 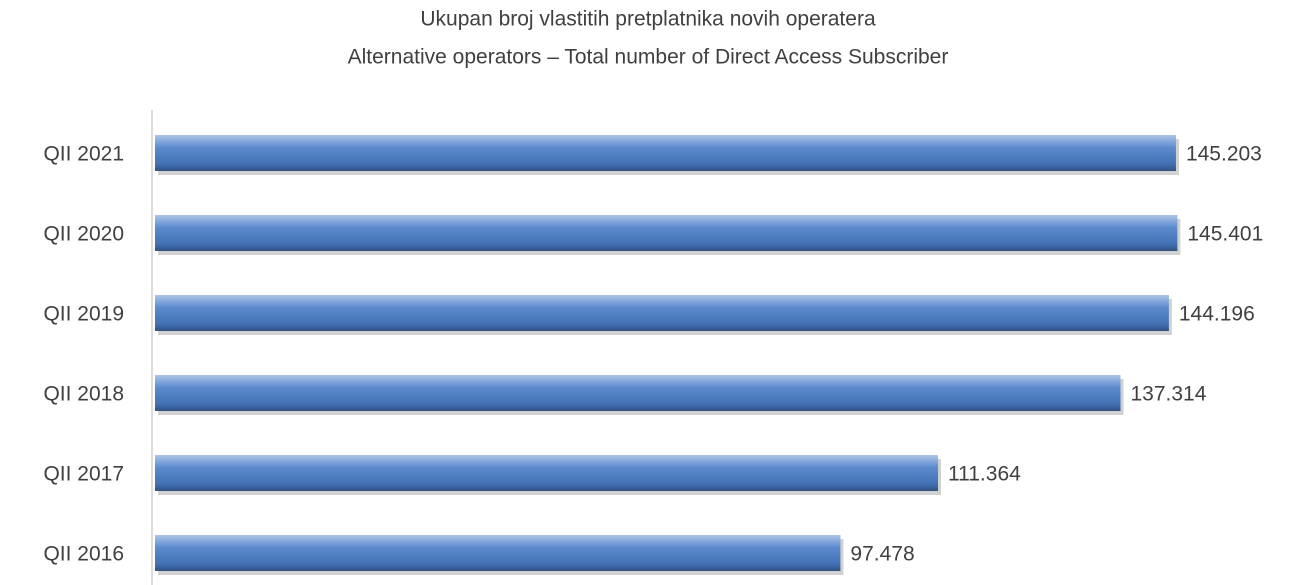 What do you see at coordinates (83, 554) in the screenshot?
I see `y-tick-label: QII 2016` at bounding box center [83, 554].